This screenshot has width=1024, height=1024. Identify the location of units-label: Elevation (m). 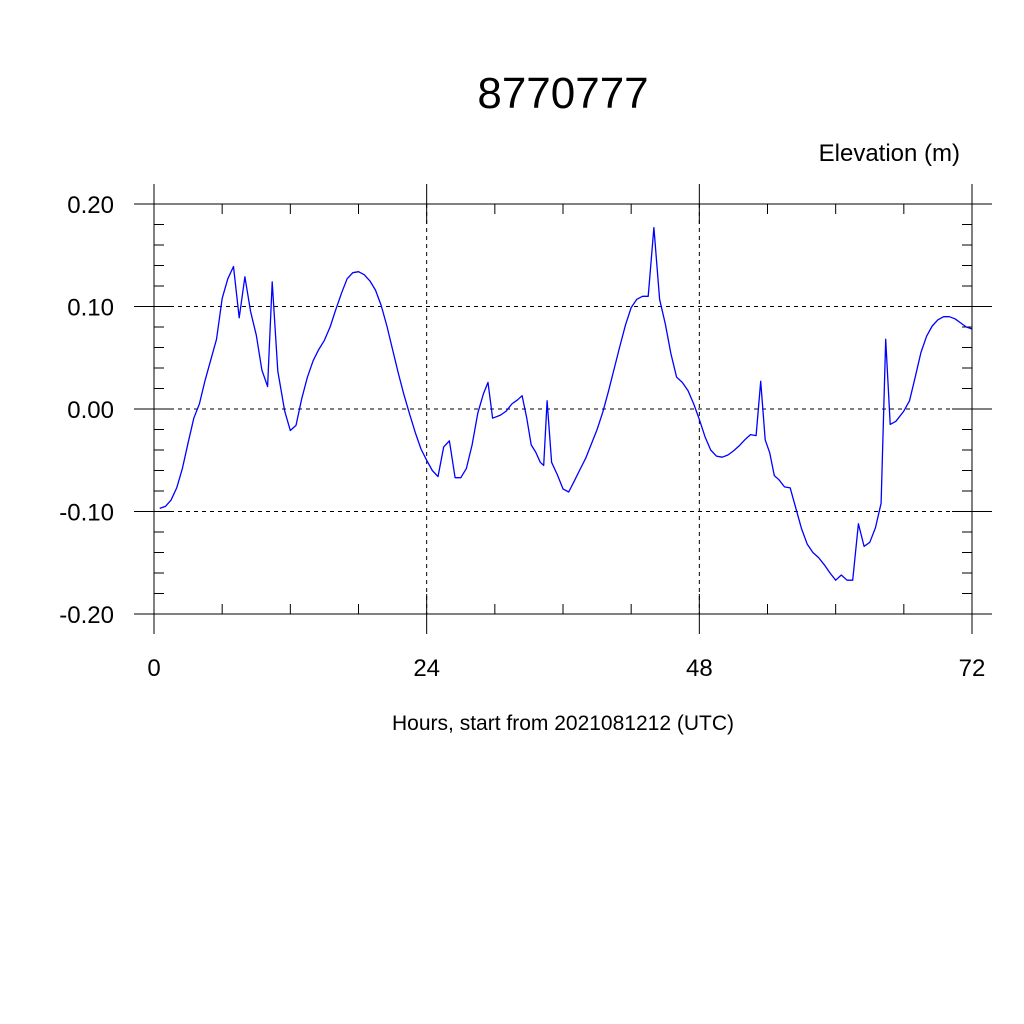
(889, 153).